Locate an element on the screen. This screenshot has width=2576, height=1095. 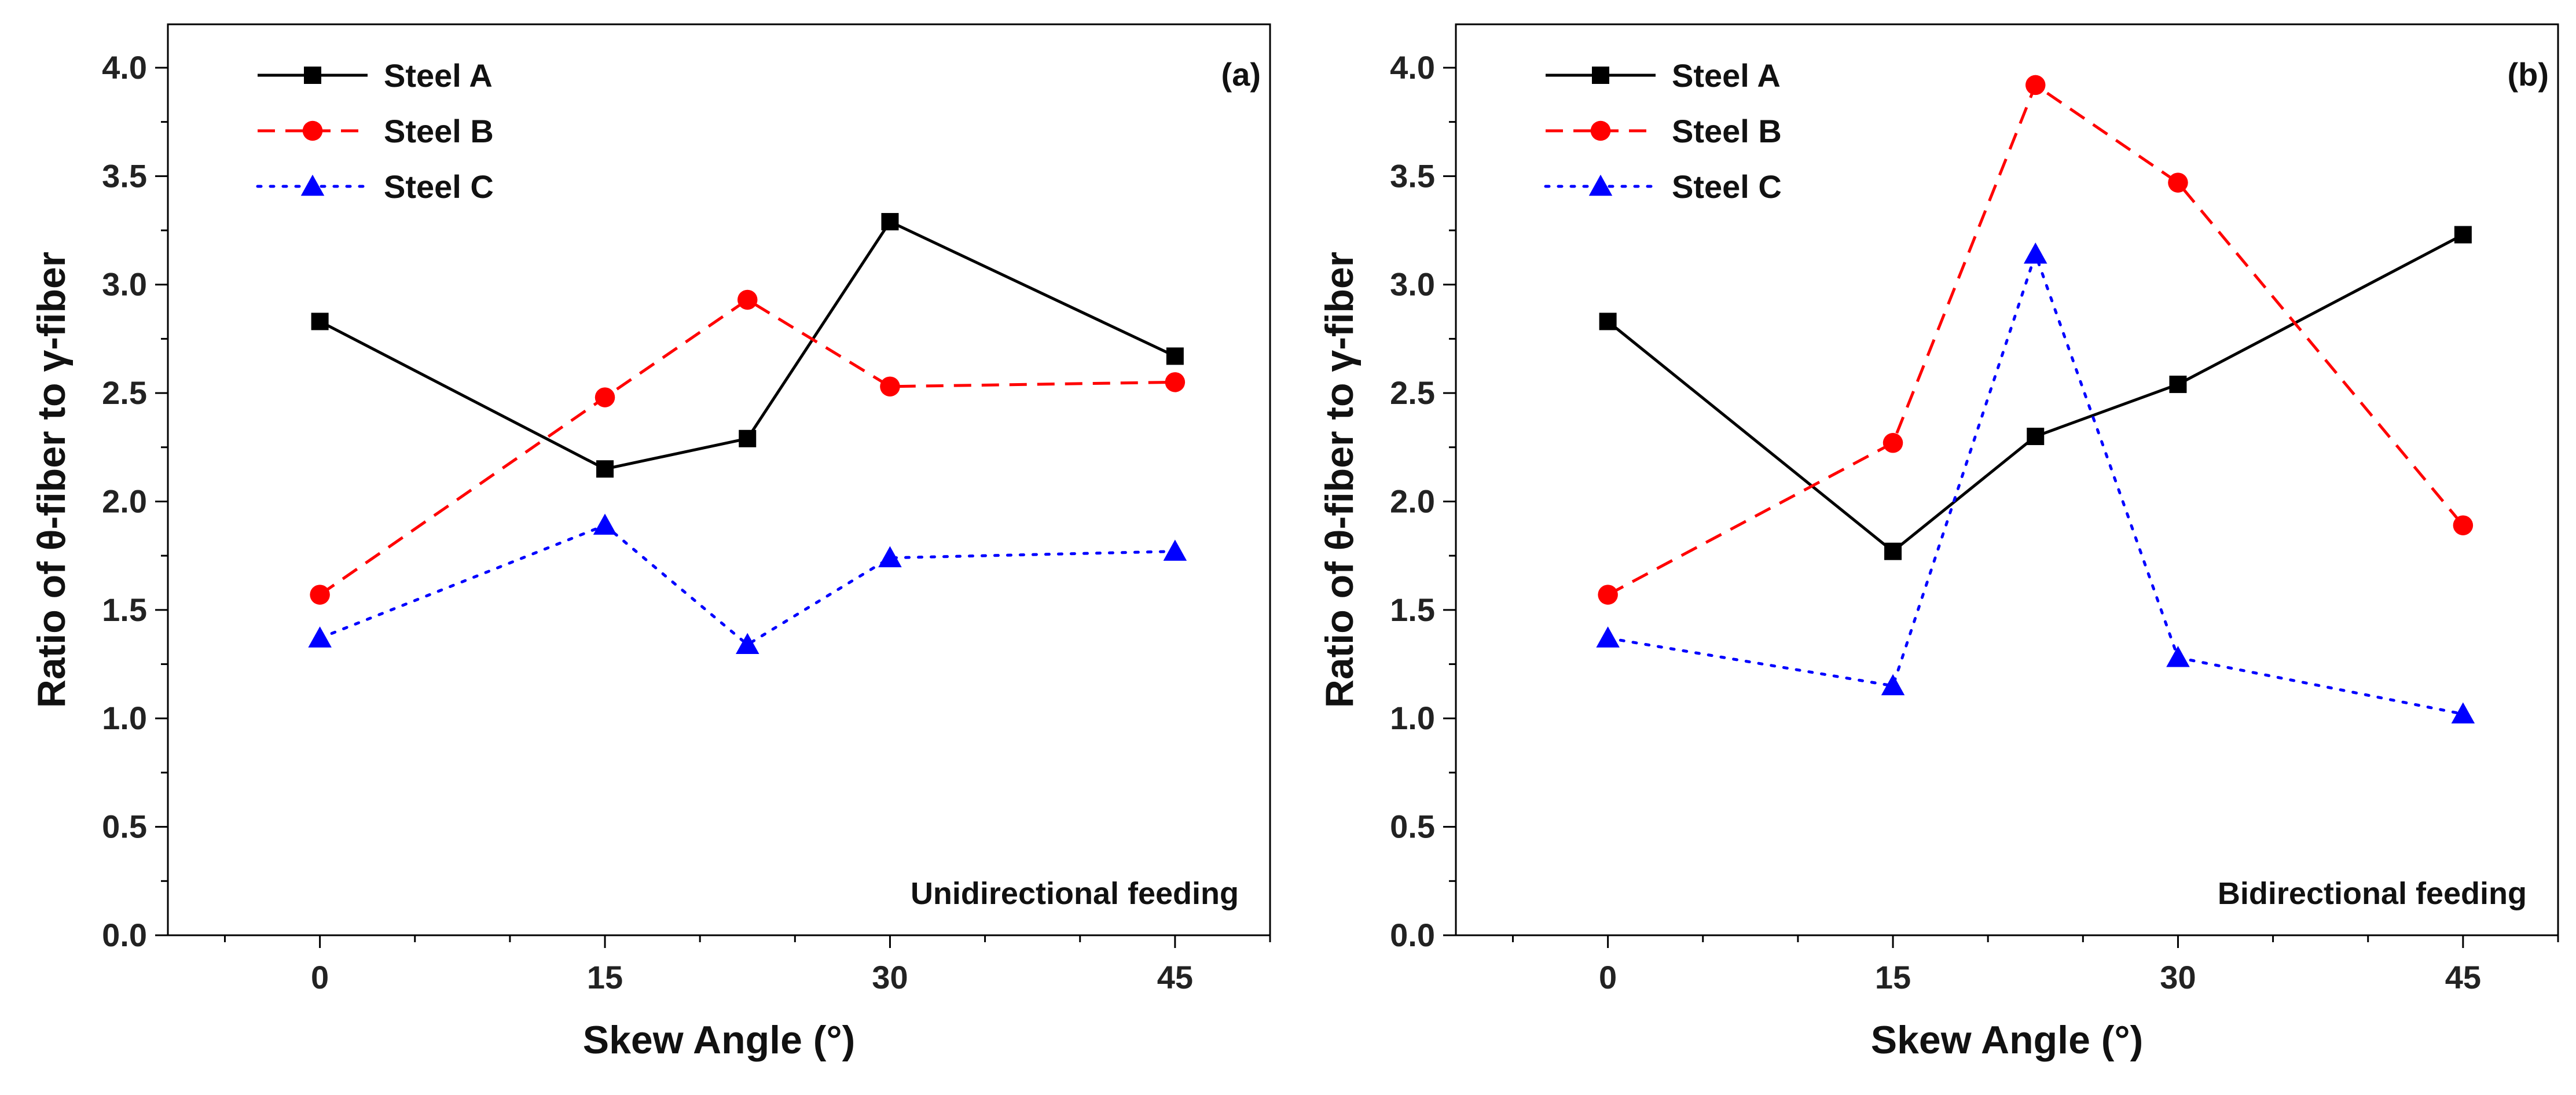
panel-b-x-tick-label: 30 is located at coordinates (2178, 977).